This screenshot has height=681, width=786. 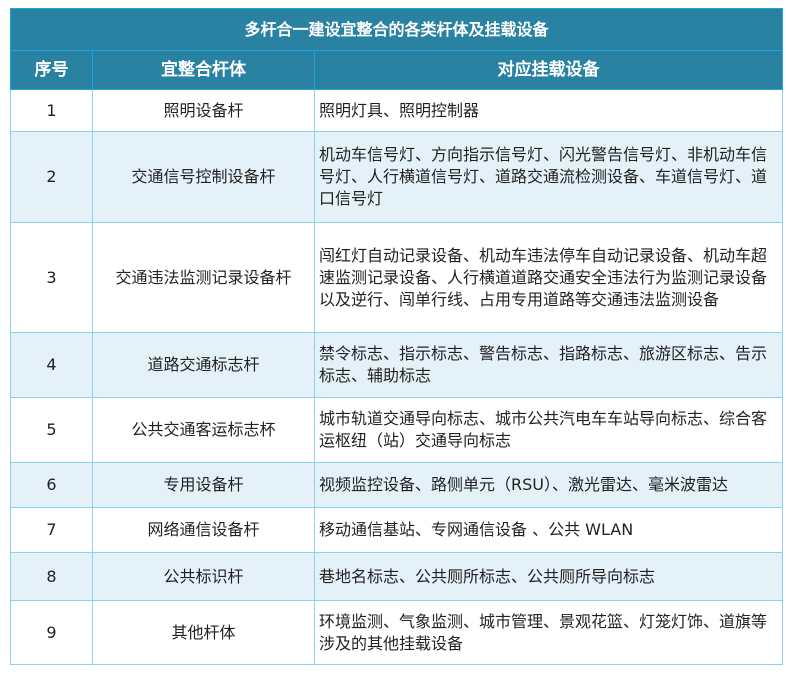 What do you see at coordinates (548, 430) in the screenshot?
I see `row-devices: 城市轨道交通导向标志、城市公共汽电车车站导向标志、综合客运枢纽（站）交通导向标志` at bounding box center [548, 430].